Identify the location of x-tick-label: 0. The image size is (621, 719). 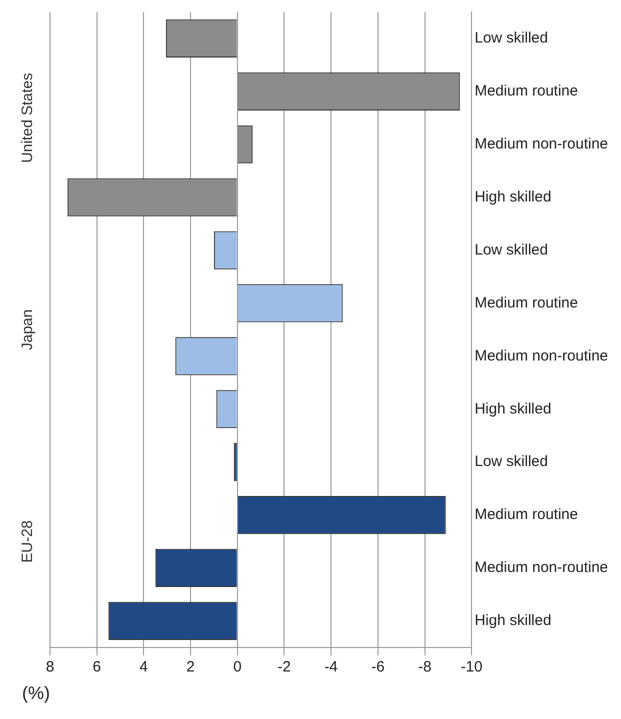
(237, 667).